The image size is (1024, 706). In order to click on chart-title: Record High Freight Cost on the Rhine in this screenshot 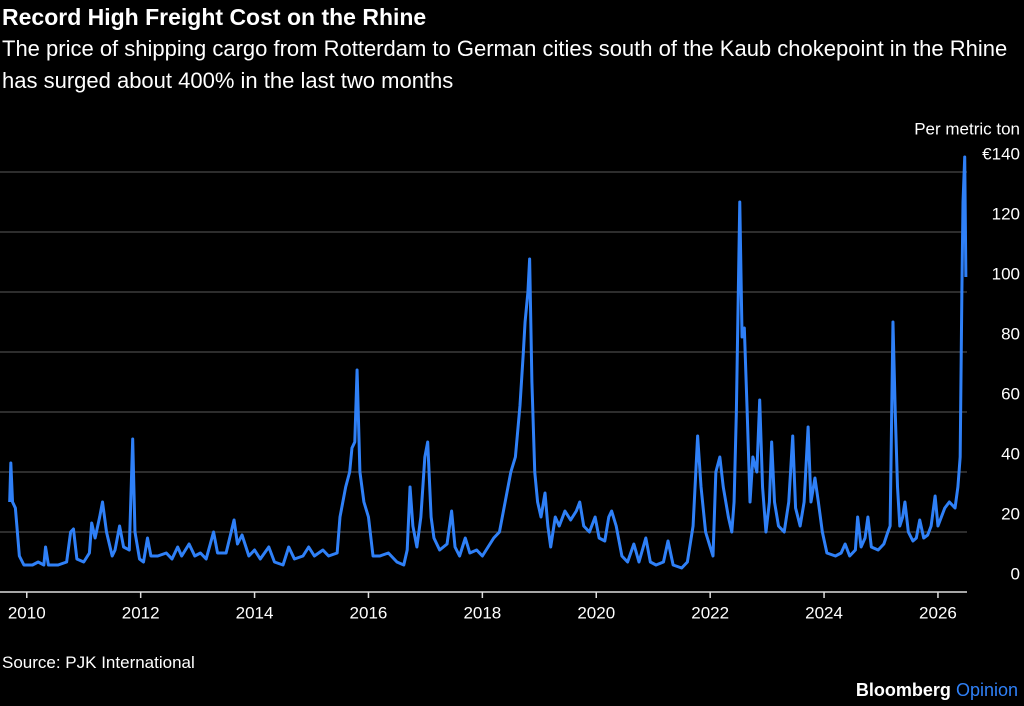, I will do `click(214, 17)`.